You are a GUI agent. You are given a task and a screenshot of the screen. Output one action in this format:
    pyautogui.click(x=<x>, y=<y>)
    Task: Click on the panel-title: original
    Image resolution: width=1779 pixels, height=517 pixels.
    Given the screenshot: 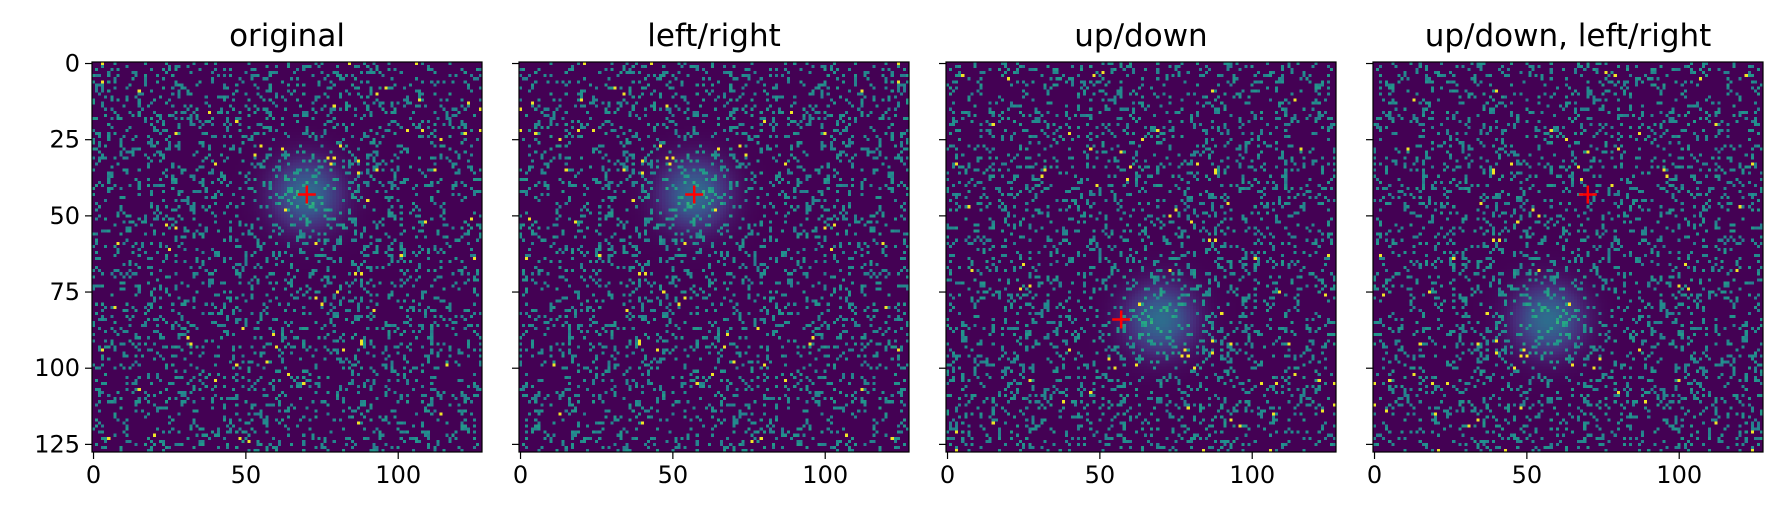 What is the action you would take?
    pyautogui.click(x=287, y=36)
    